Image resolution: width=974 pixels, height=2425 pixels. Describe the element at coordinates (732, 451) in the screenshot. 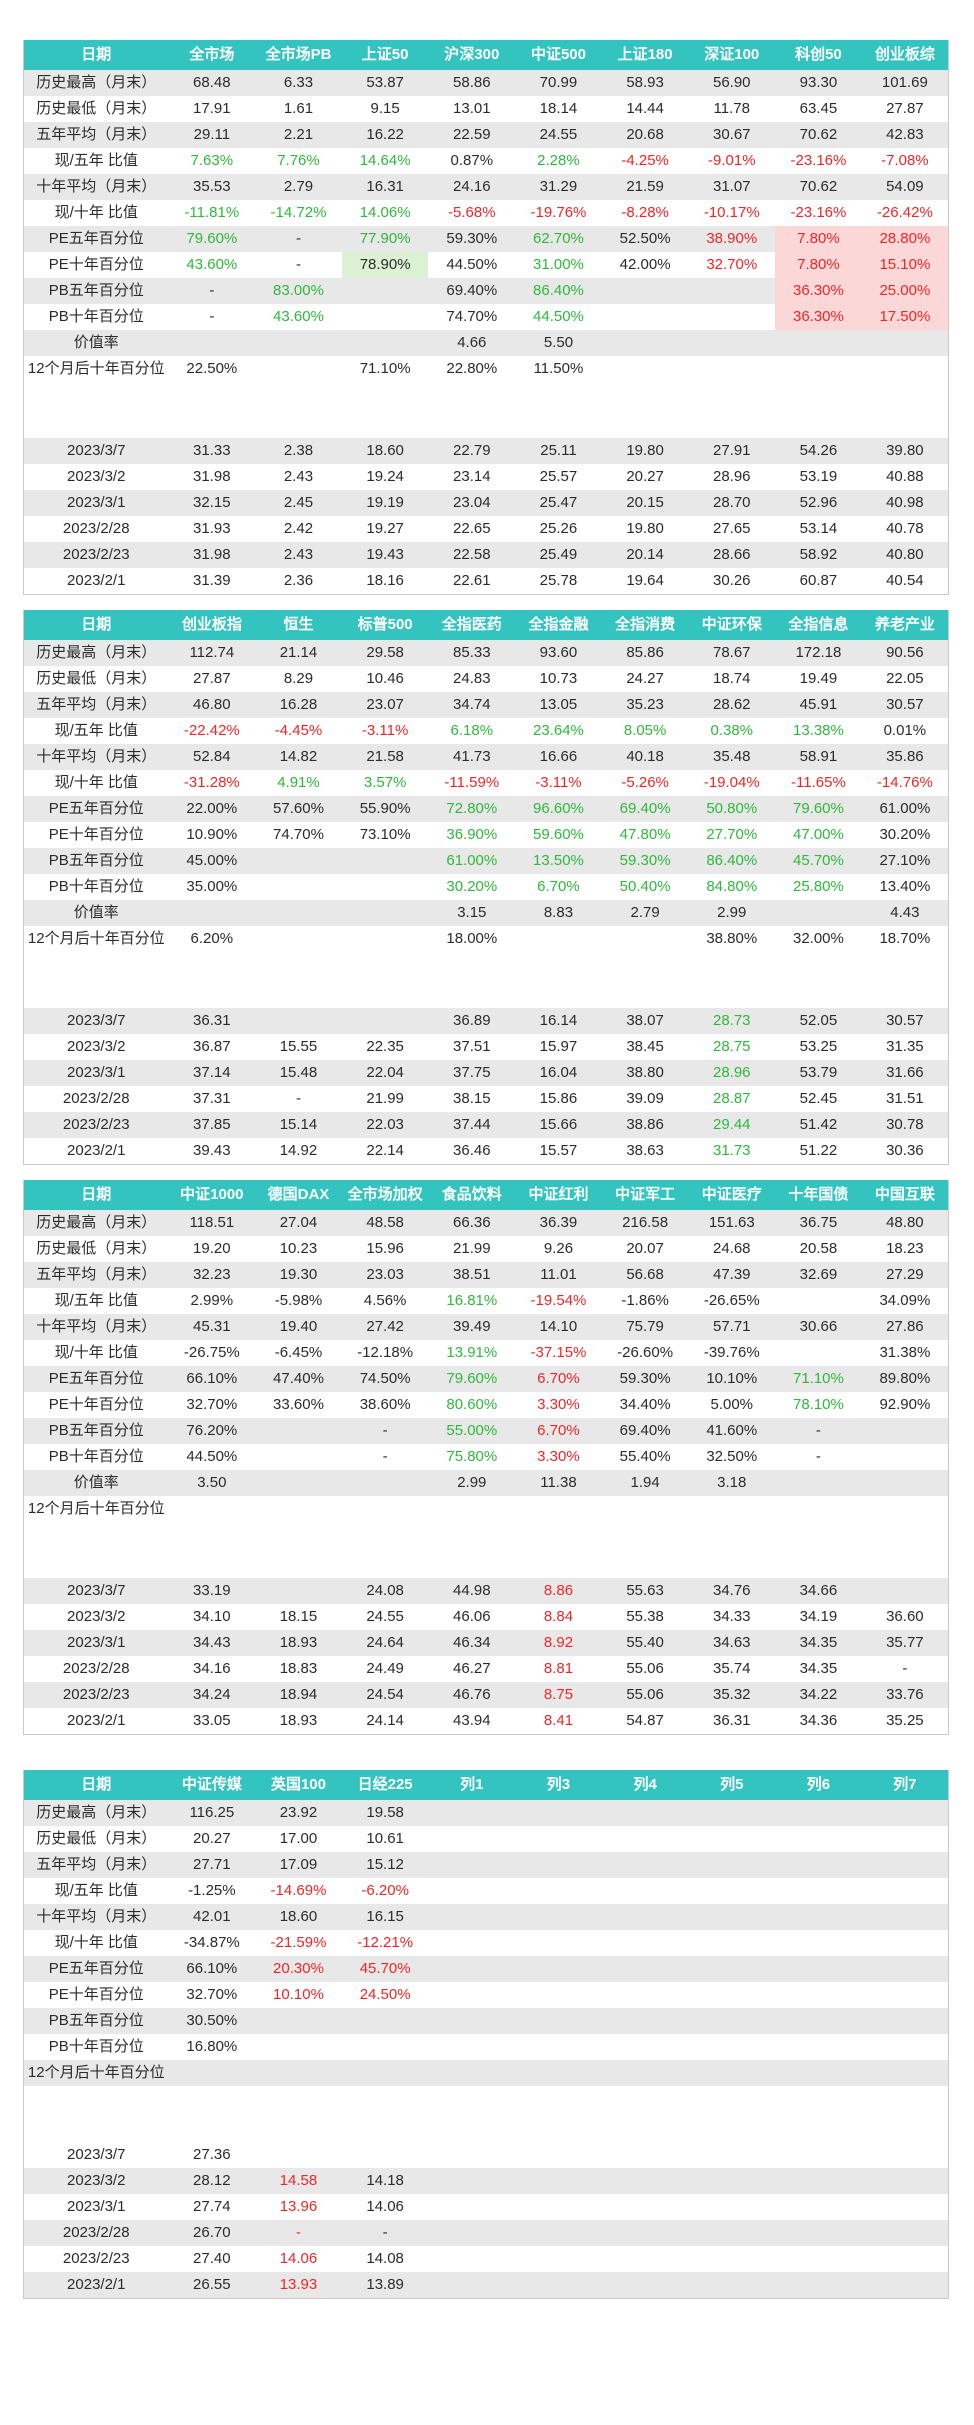

I see `table-cell: 27.91` at that location.